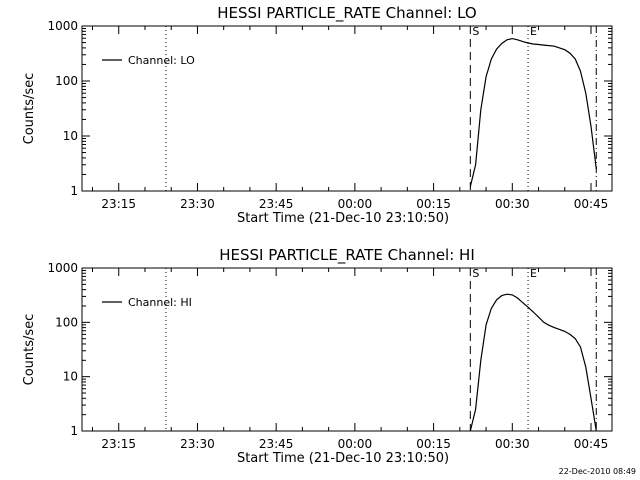 The width and height of the screenshot is (640, 480). I want to click on chart-title: HESSI PARTICLE_RATE Channel: LO, so click(346, 13).